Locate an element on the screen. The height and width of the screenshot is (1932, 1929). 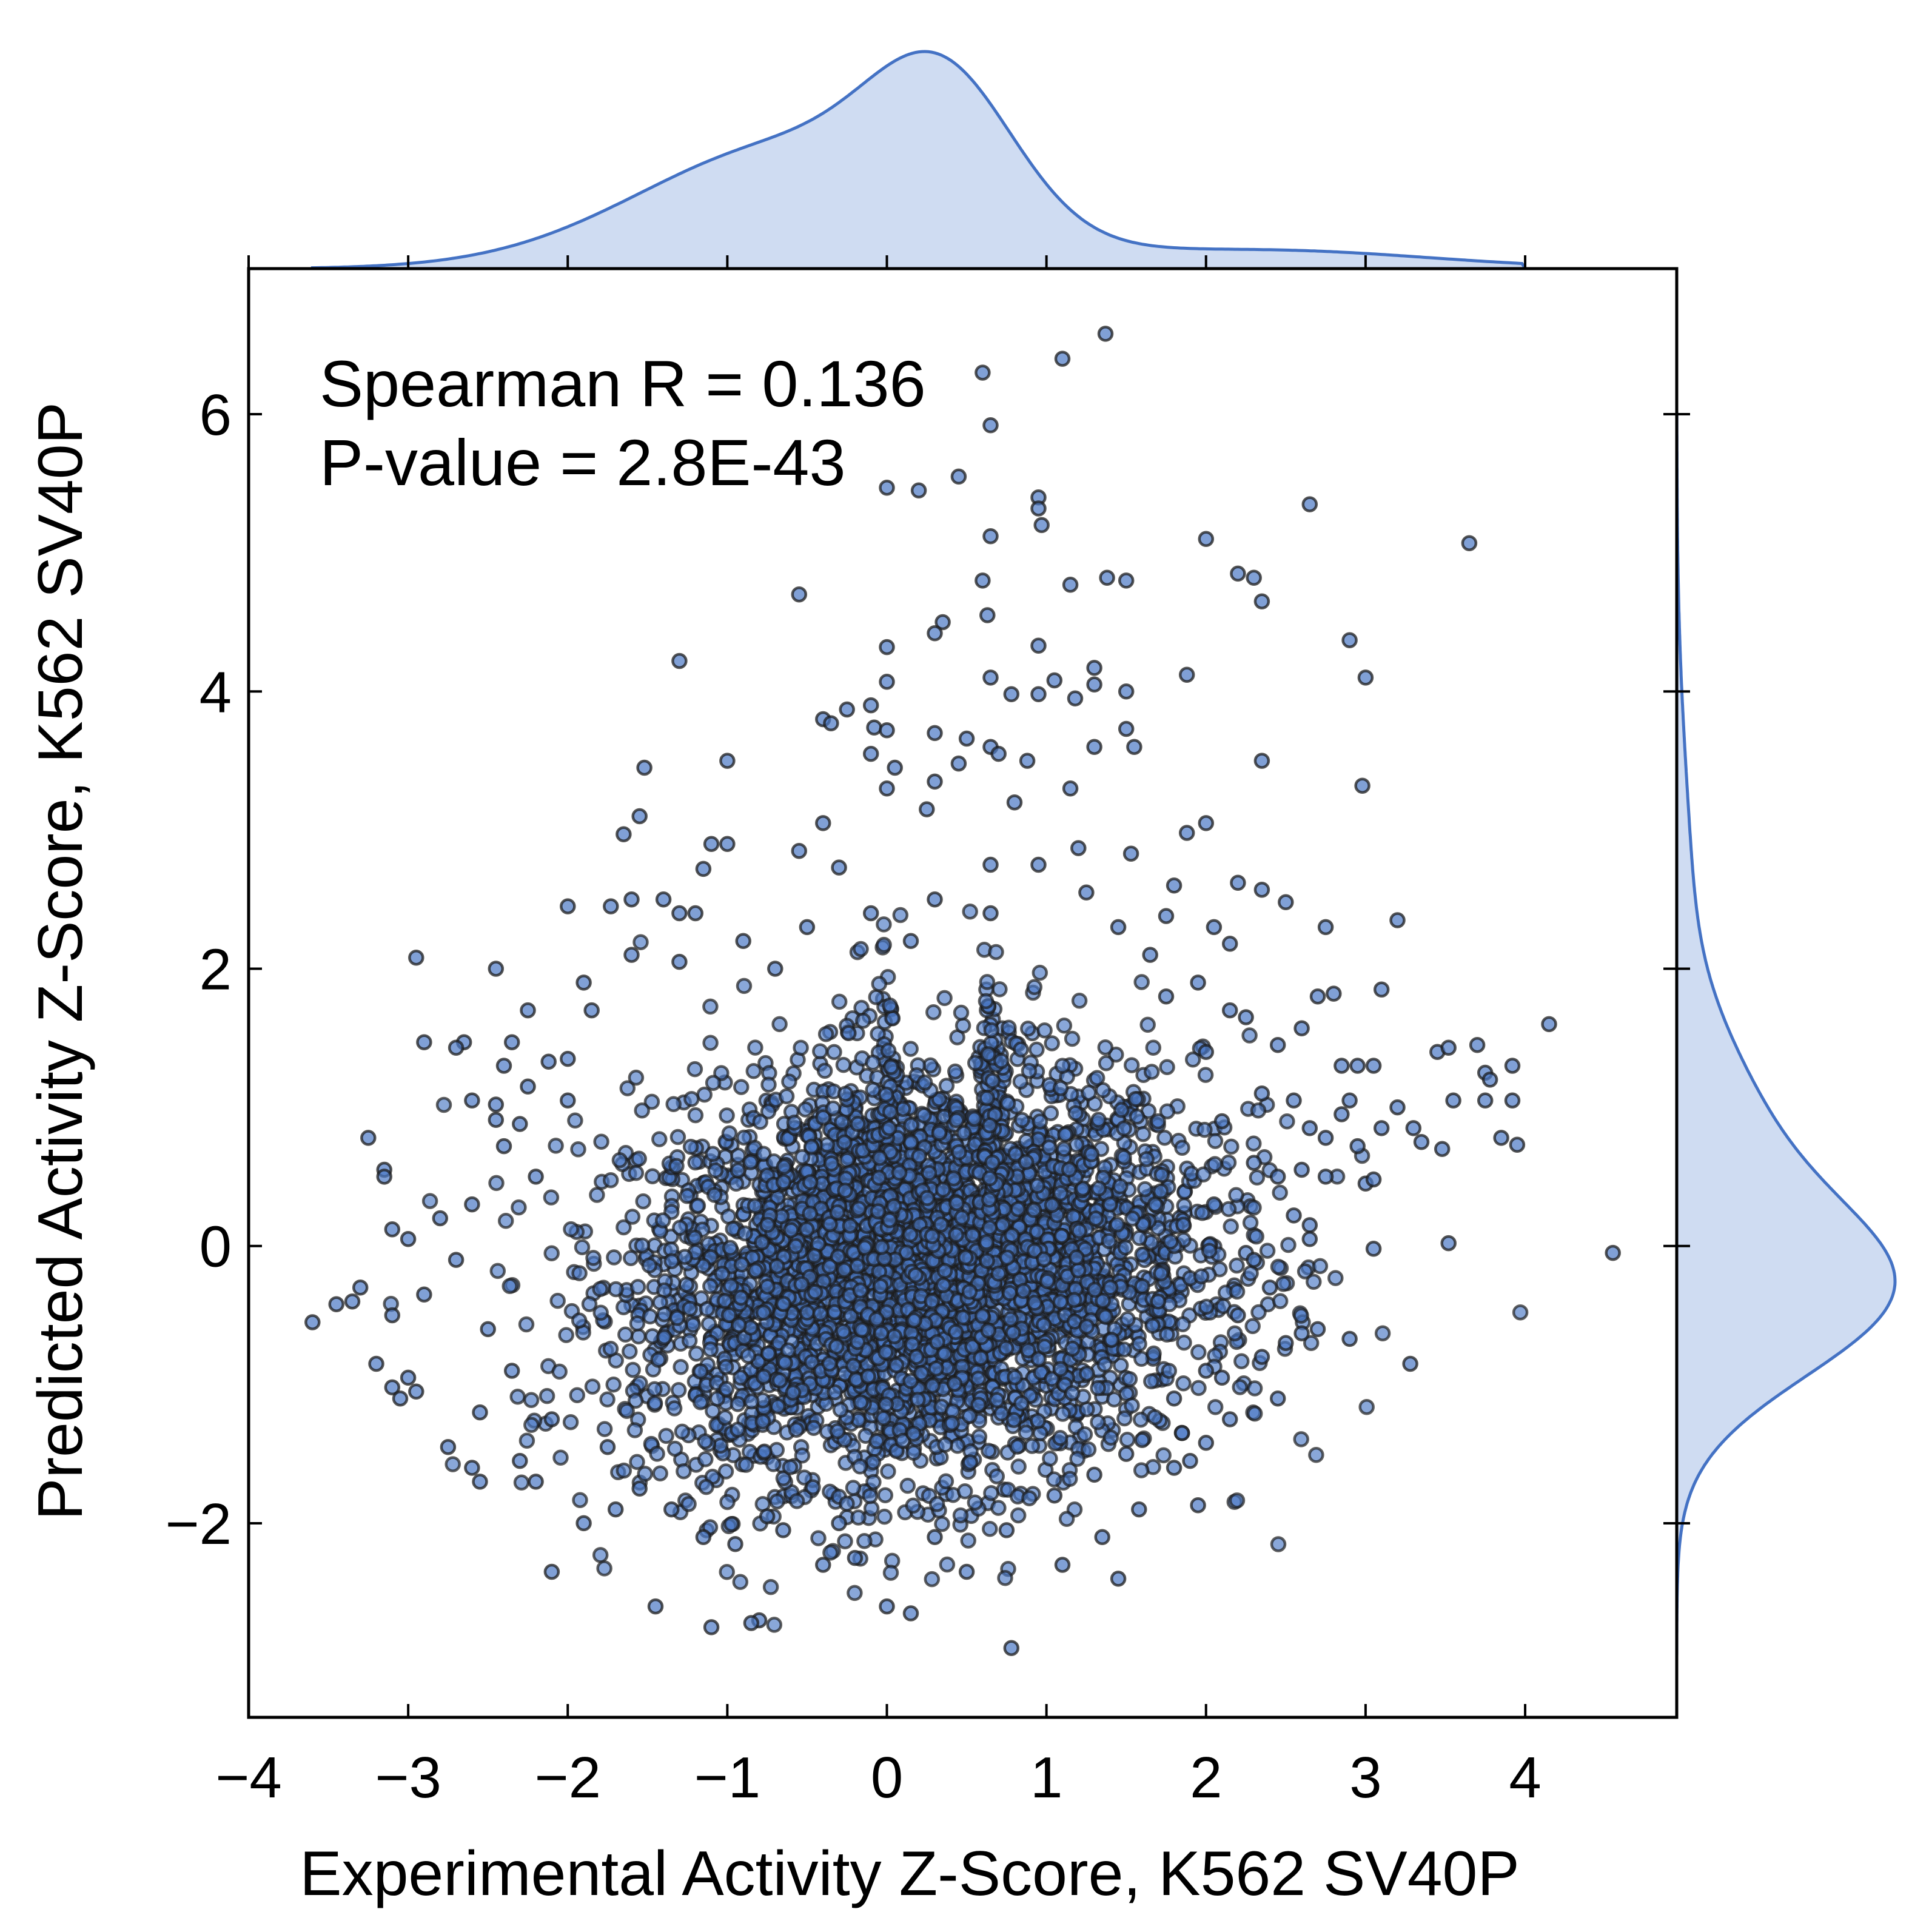
pvalue-annotation: P-value = 2.8E-43 is located at coordinates (583, 462).